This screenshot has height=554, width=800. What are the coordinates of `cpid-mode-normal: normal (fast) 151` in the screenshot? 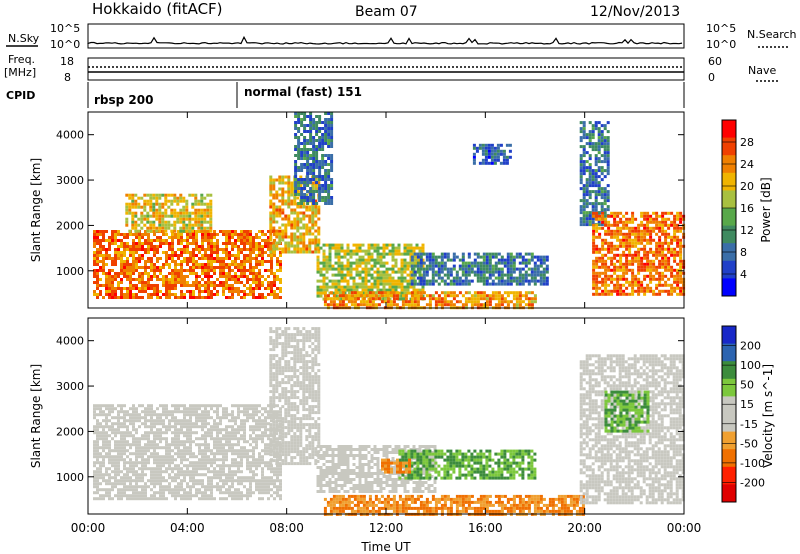 It's located at (303, 92).